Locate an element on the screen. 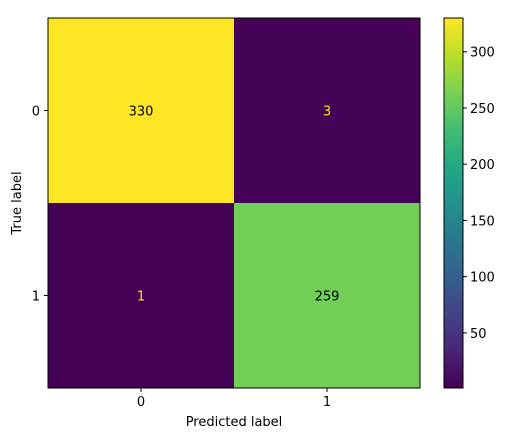  y-axis-label: True label is located at coordinates (17, 203).